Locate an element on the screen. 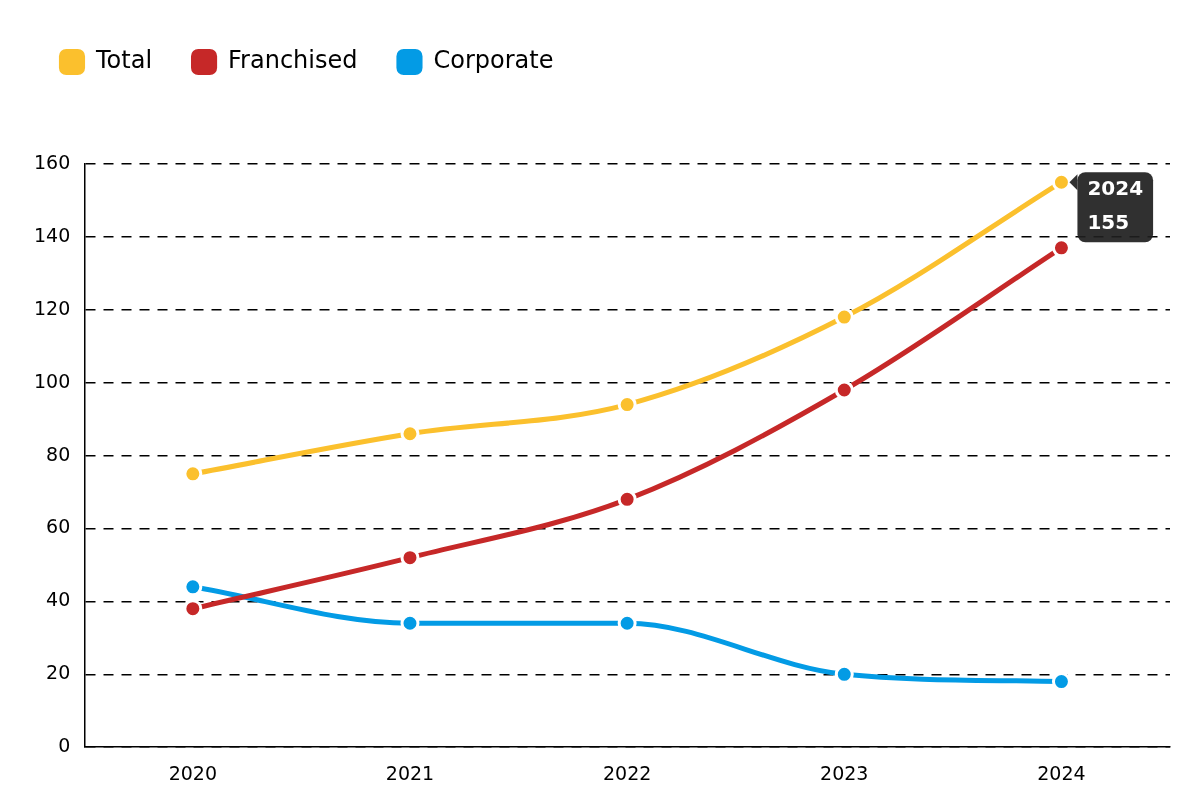  legend-label: Corporate is located at coordinates (493, 60).